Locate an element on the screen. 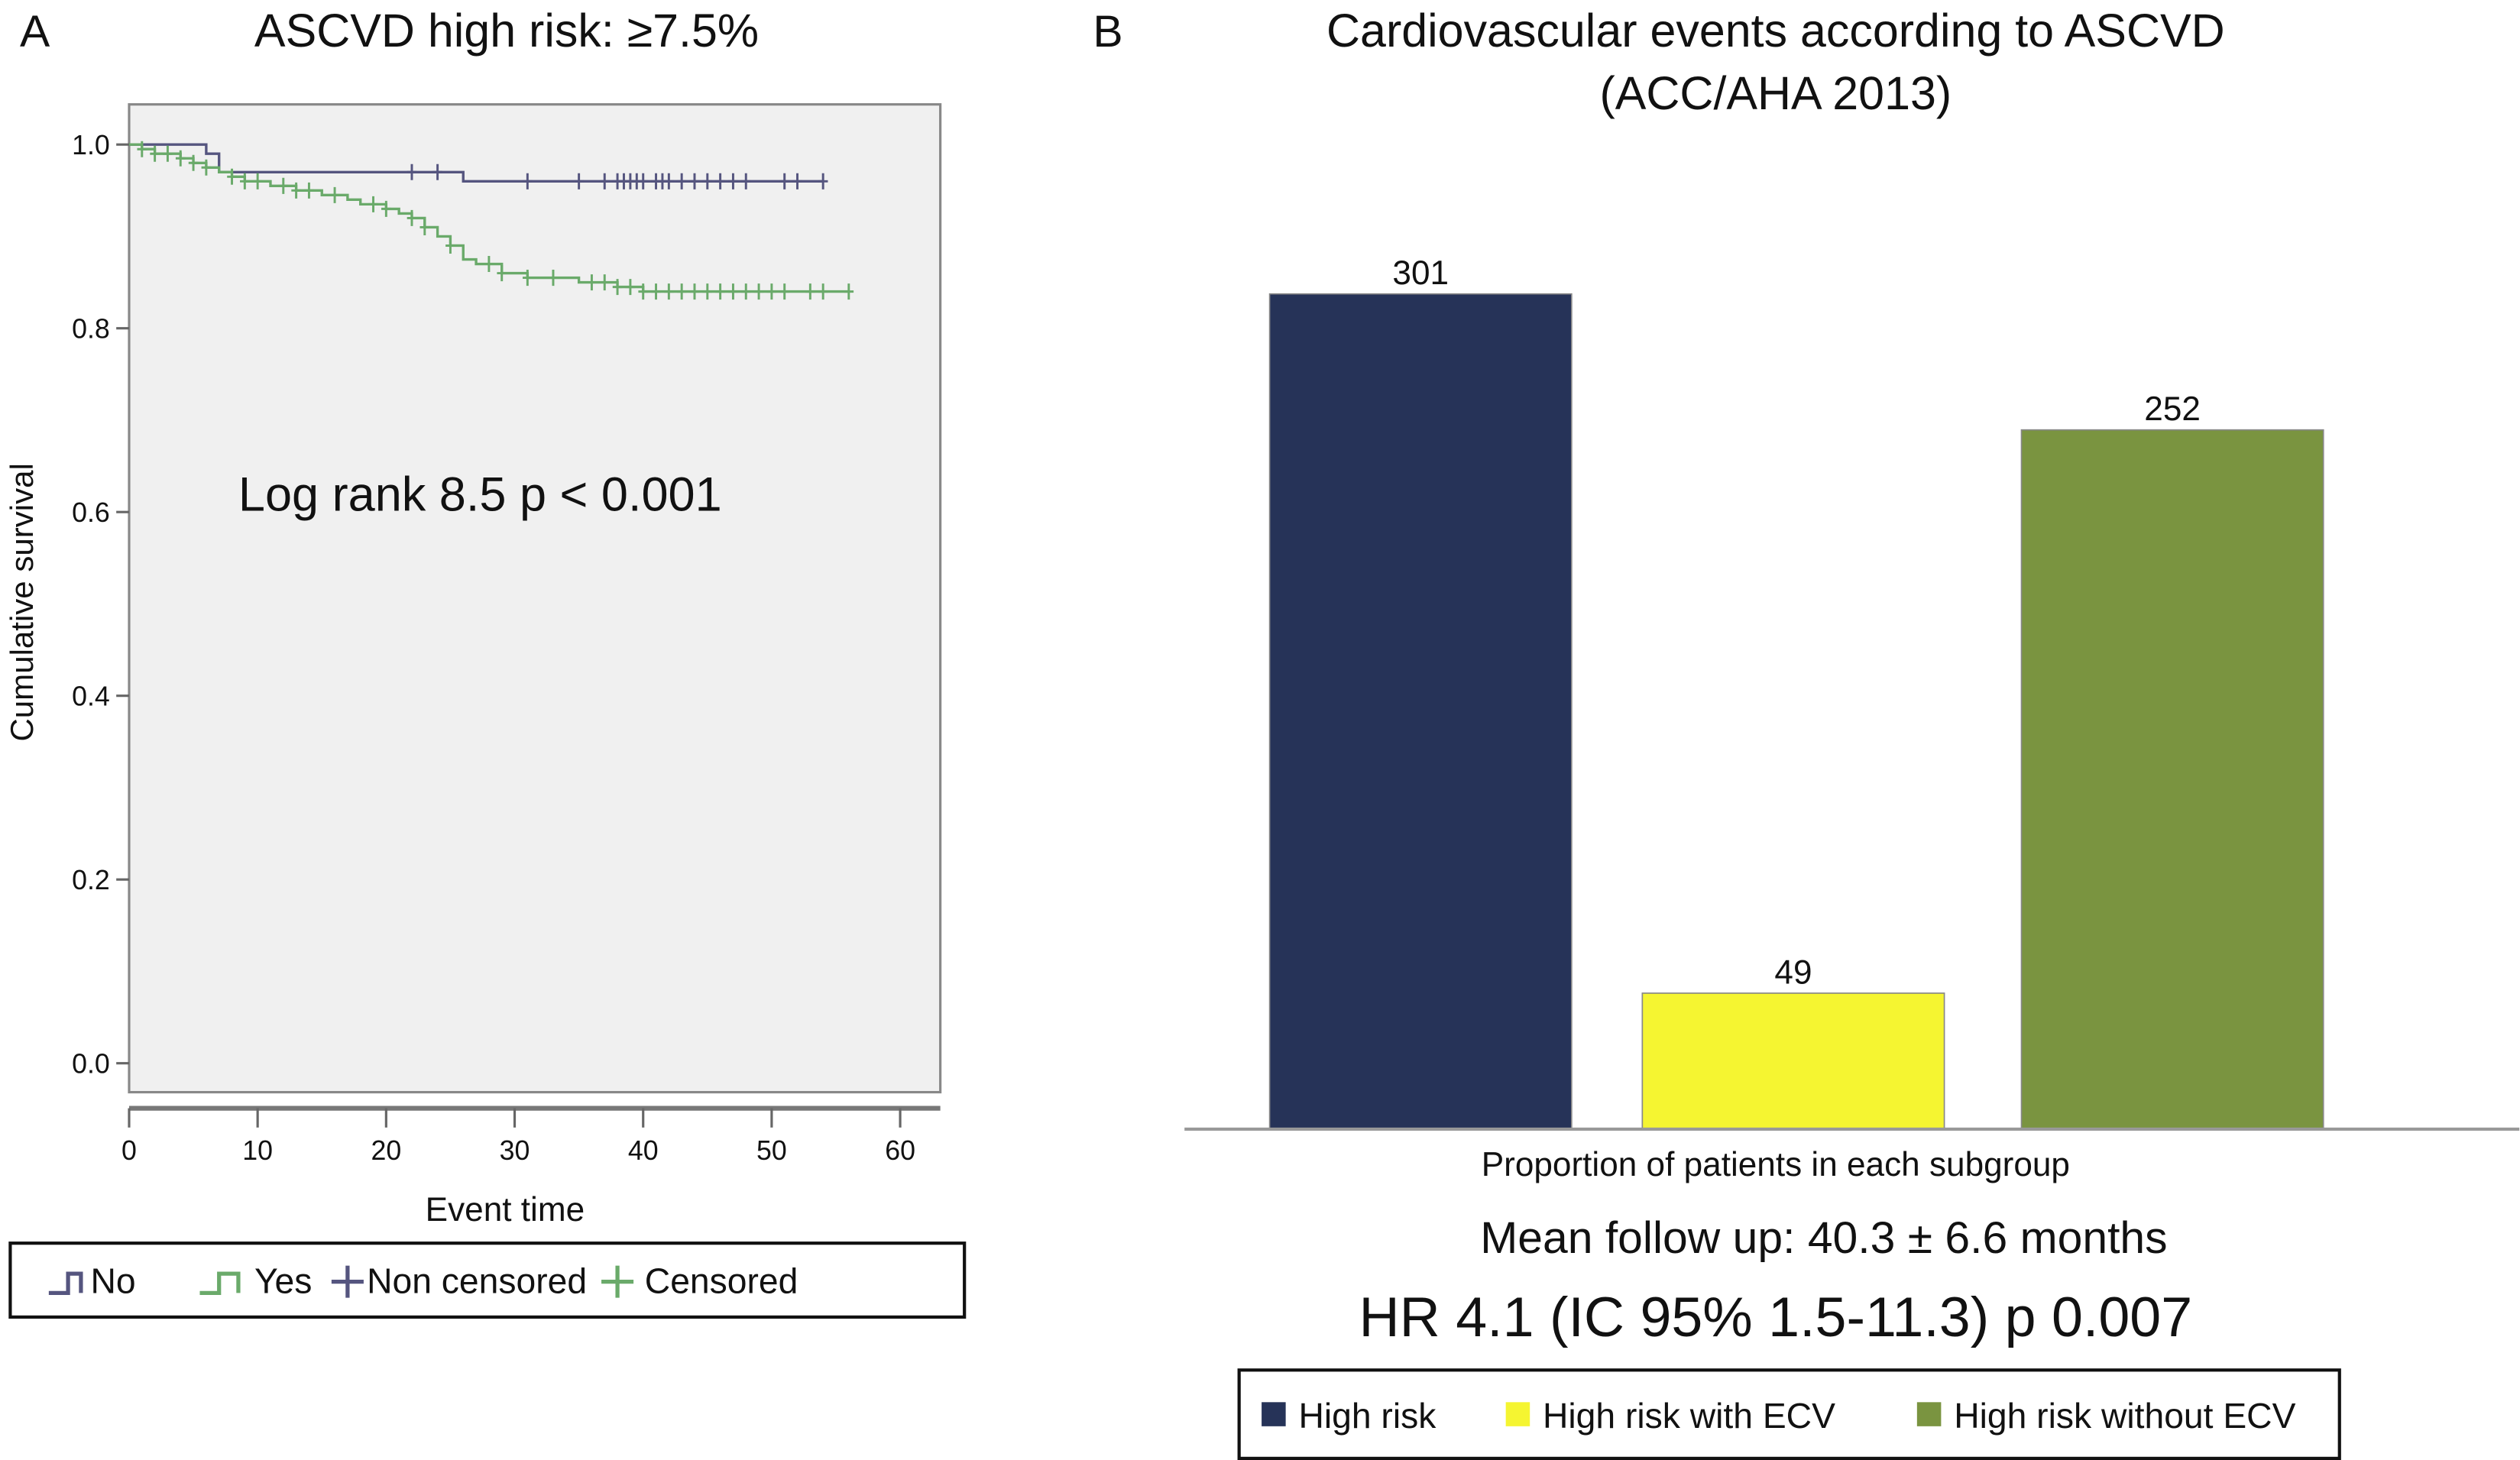 The image size is (2520, 1460). legend-label: Non censored is located at coordinates (477, 1280).